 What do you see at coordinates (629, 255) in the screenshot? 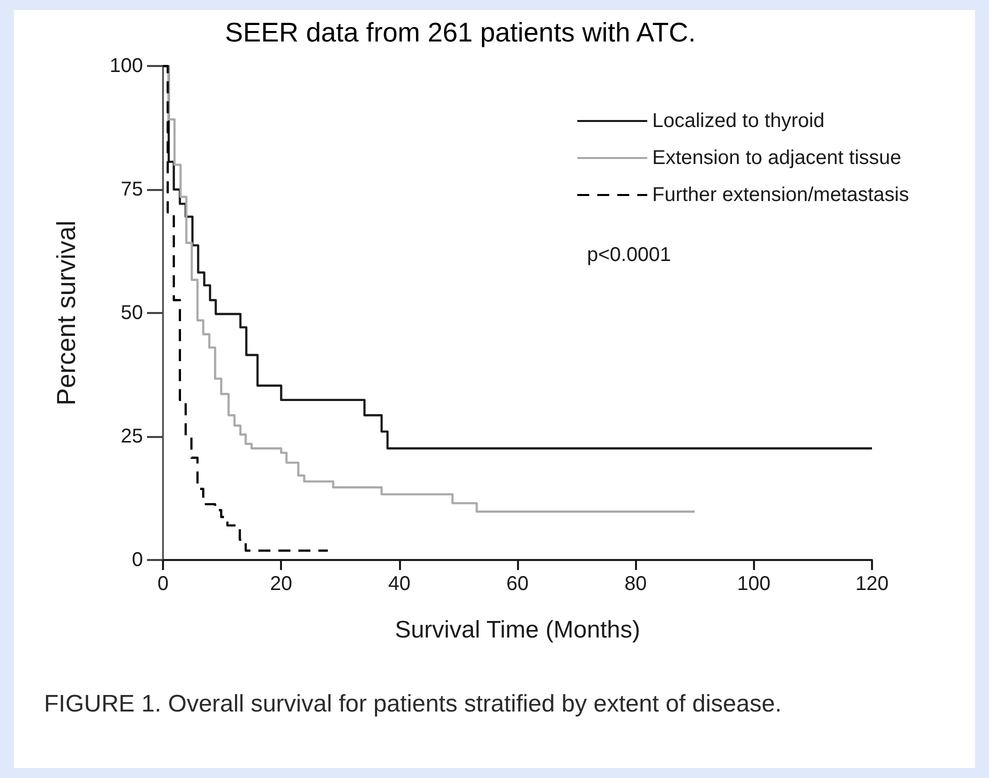
I see `annotation: p<0.0001` at bounding box center [629, 255].